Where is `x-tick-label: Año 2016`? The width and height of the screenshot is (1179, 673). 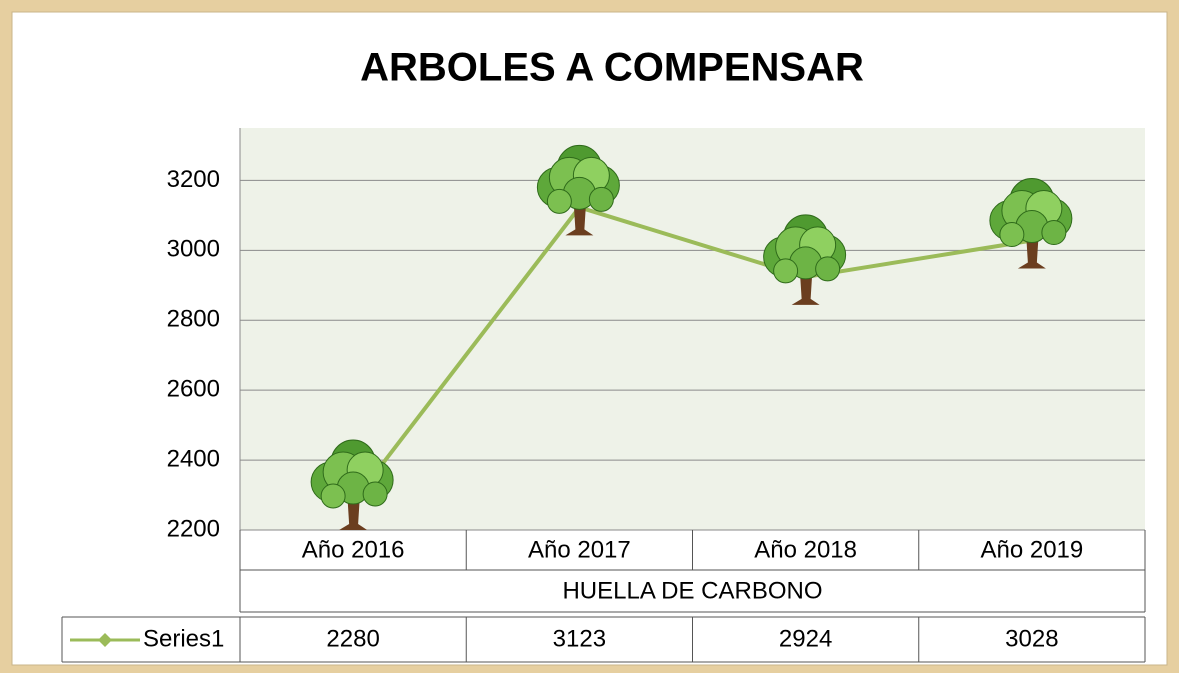
x-tick-label: Año 2016 is located at coordinates (353, 549).